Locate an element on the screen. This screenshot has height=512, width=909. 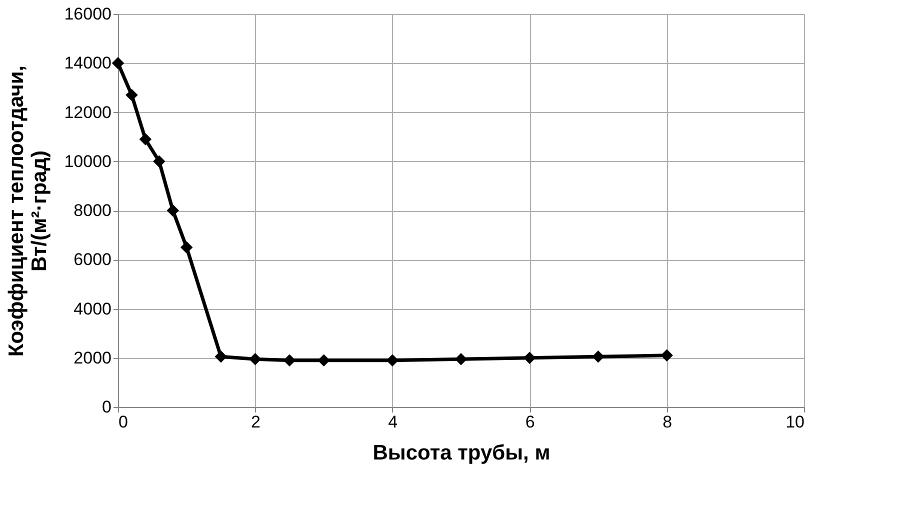
x-tick-label: 0 is located at coordinates (123, 422).